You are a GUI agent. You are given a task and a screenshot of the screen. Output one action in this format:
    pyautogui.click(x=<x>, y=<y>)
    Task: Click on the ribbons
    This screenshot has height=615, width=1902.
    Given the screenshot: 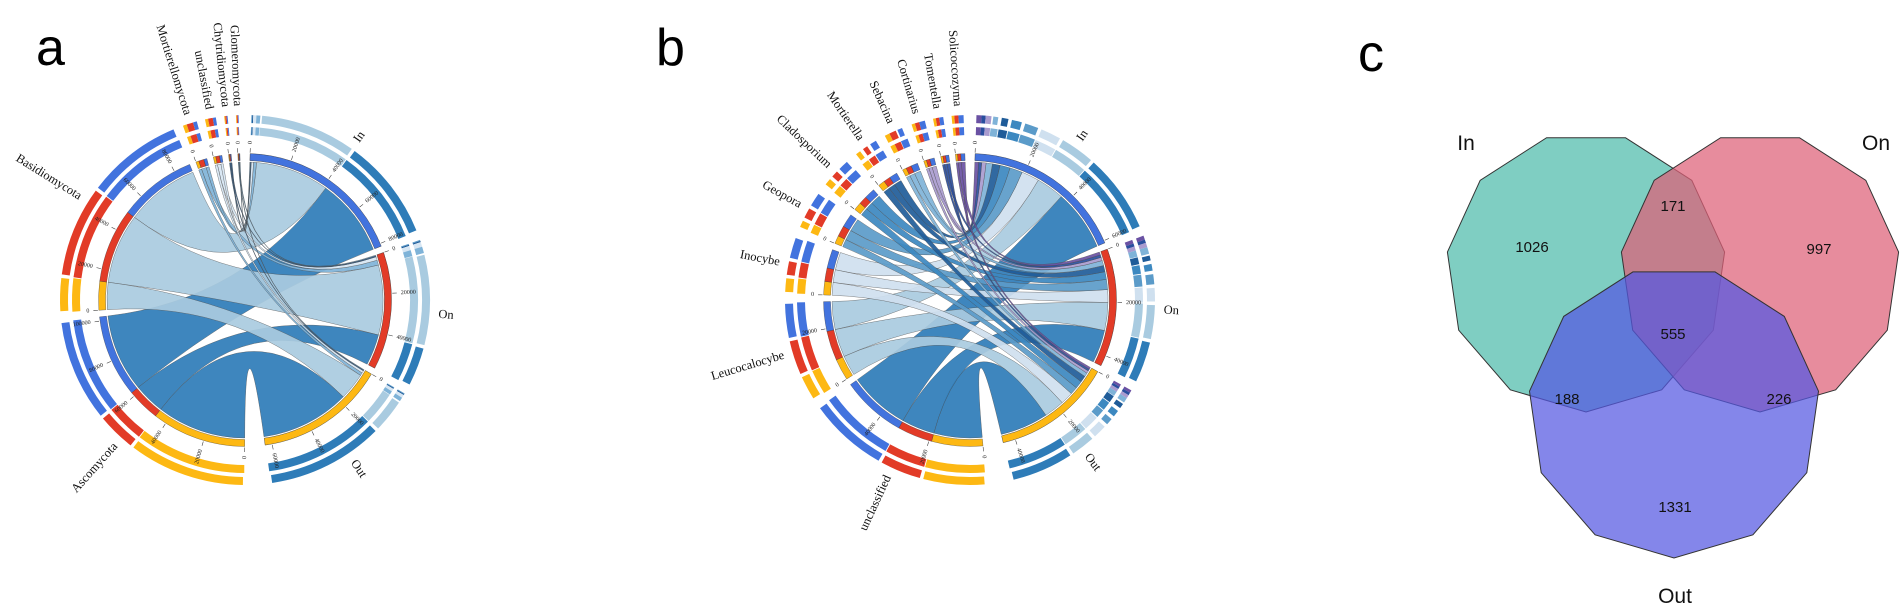 What is the action you would take?
    pyautogui.click(x=970, y=300)
    